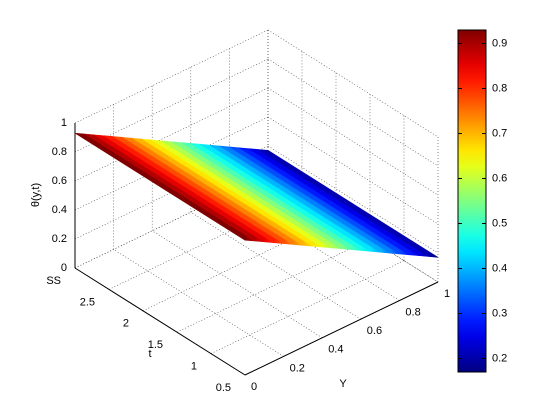 The height and width of the screenshot is (420, 560). Describe the element at coordinates (59, 152) in the screenshot. I see `z-tick-label: 0.8` at that location.